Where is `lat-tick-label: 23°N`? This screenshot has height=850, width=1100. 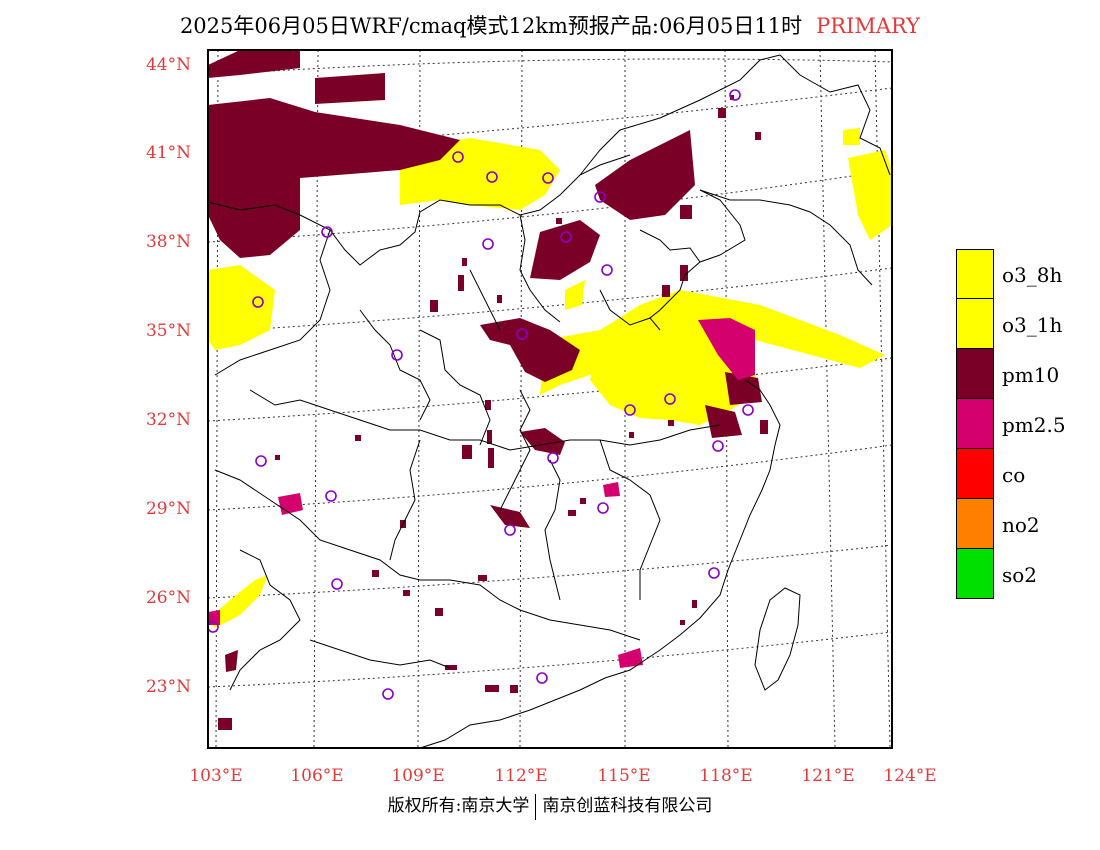
lat-tick-label: 23°N is located at coordinates (168, 687).